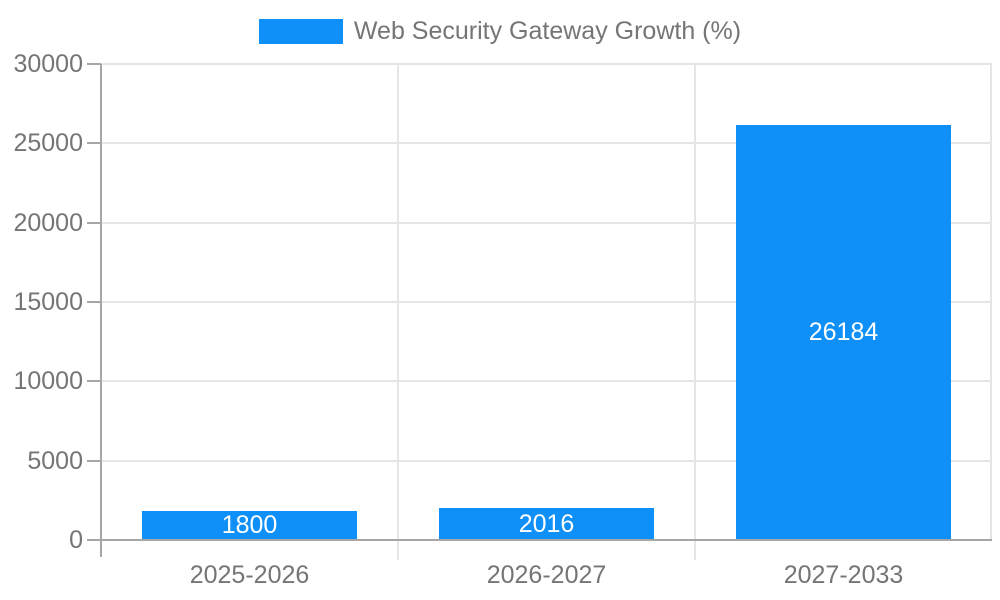 The height and width of the screenshot is (600, 1000). Describe the element at coordinates (539, 540) in the screenshot. I see `x-axis-line` at that location.